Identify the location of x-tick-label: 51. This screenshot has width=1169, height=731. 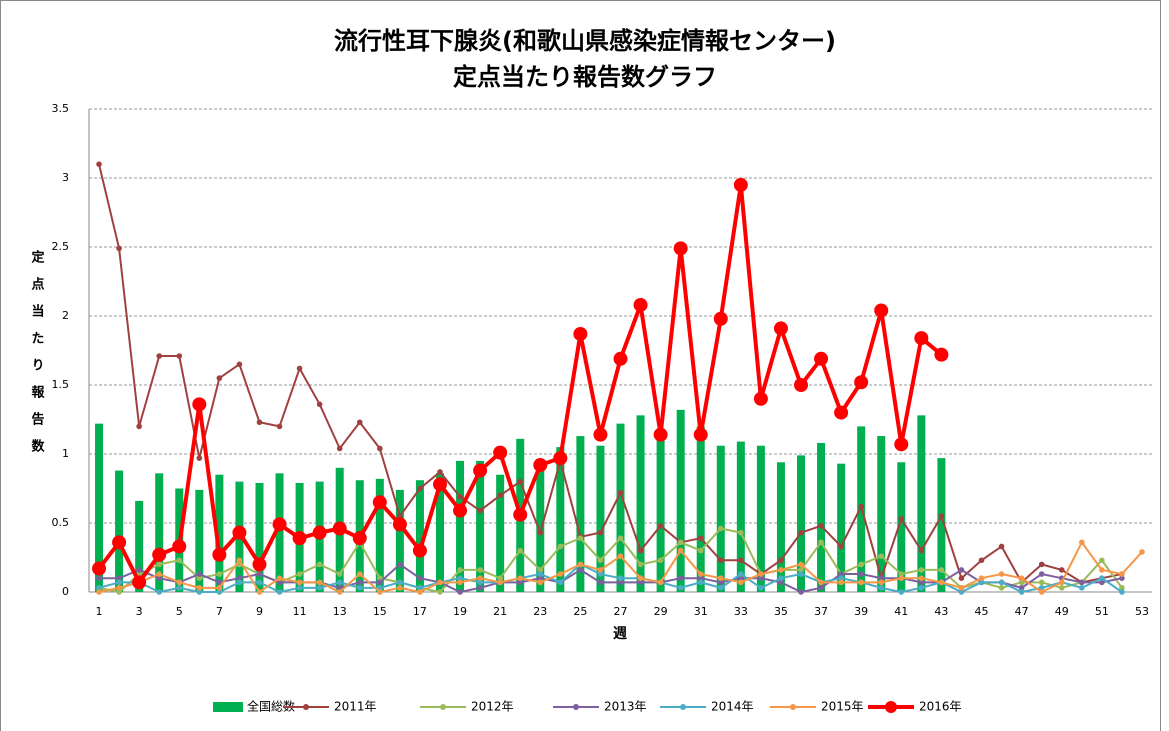
(1102, 611).